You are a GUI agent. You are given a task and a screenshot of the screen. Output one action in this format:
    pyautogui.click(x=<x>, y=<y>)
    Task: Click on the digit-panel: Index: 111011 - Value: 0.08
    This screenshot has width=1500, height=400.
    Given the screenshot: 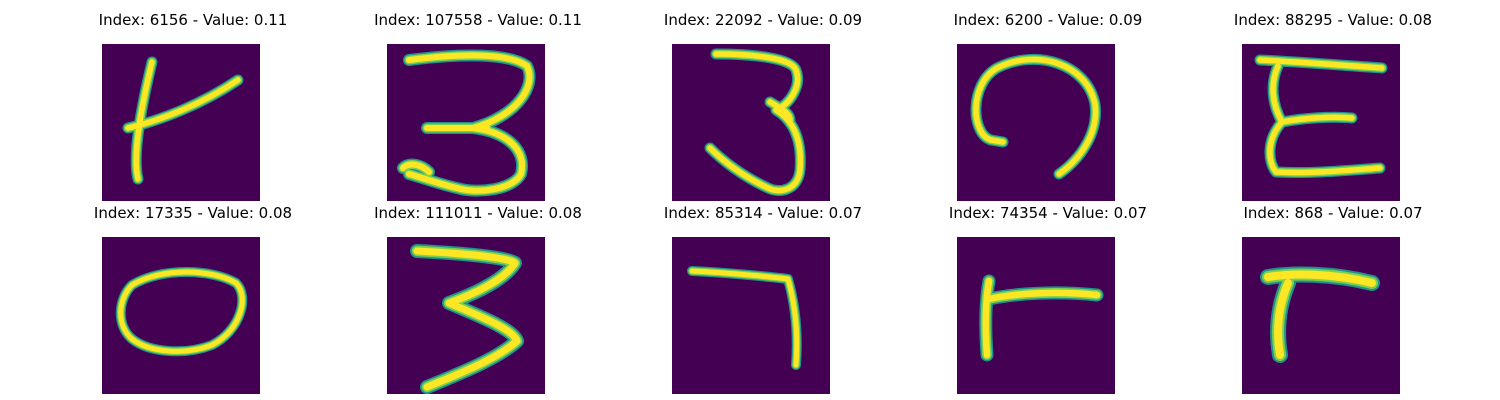 What is the action you would take?
    pyautogui.click(x=478, y=297)
    